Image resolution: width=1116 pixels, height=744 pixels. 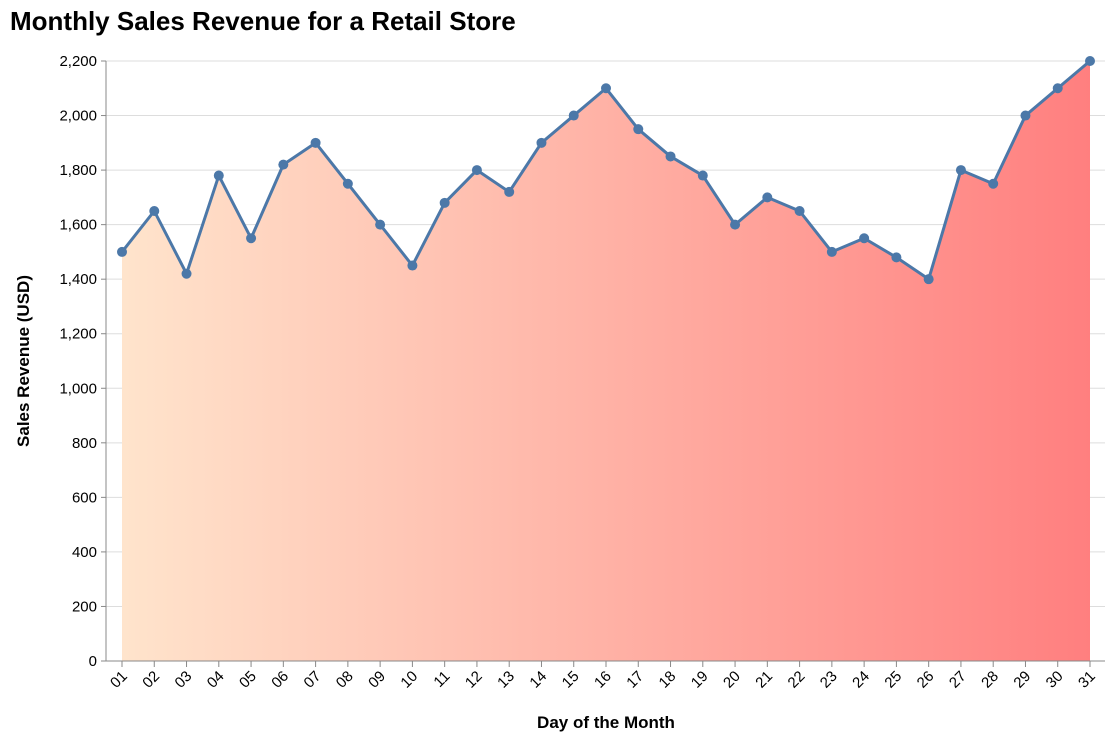 I want to click on x-tick-label: 28, so click(x=990, y=680).